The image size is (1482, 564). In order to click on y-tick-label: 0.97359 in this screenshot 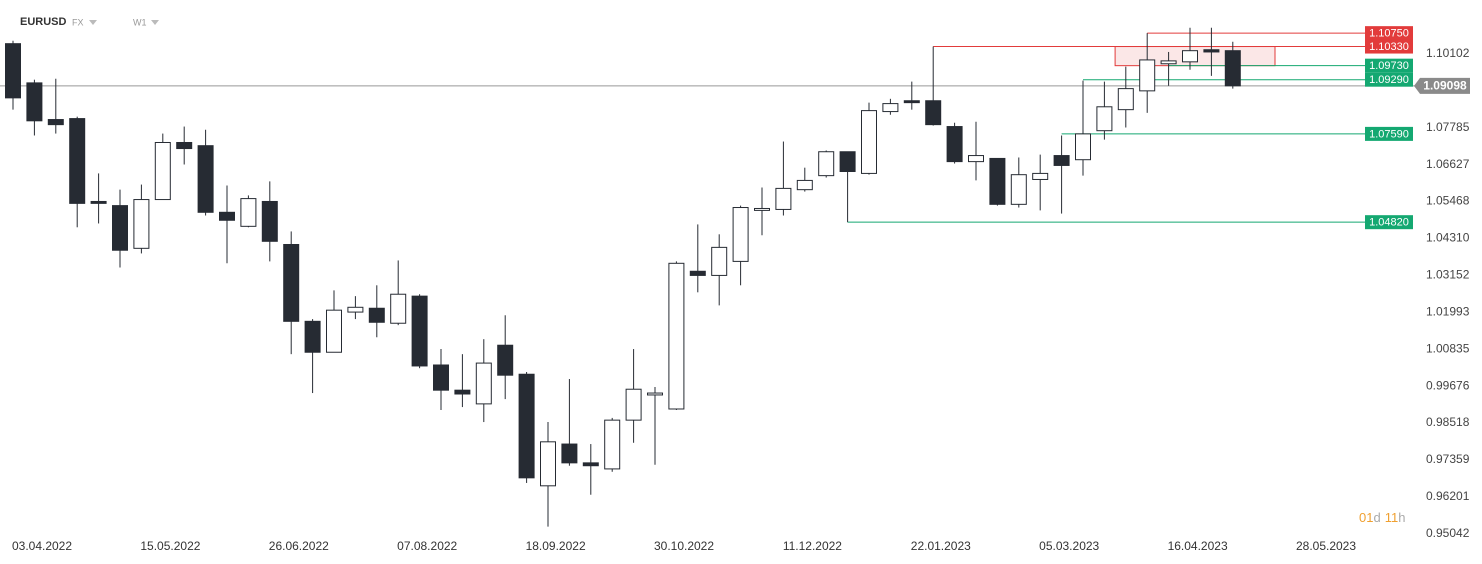, I will do `click(1448, 459)`.